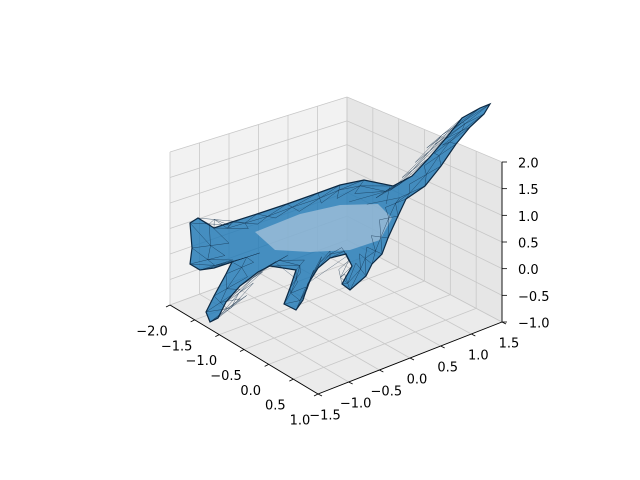 Image resolution: width=640 pixels, height=480 pixels. What do you see at coordinates (528, 164) in the screenshot?
I see `z-tick-label: 2.0` at bounding box center [528, 164].